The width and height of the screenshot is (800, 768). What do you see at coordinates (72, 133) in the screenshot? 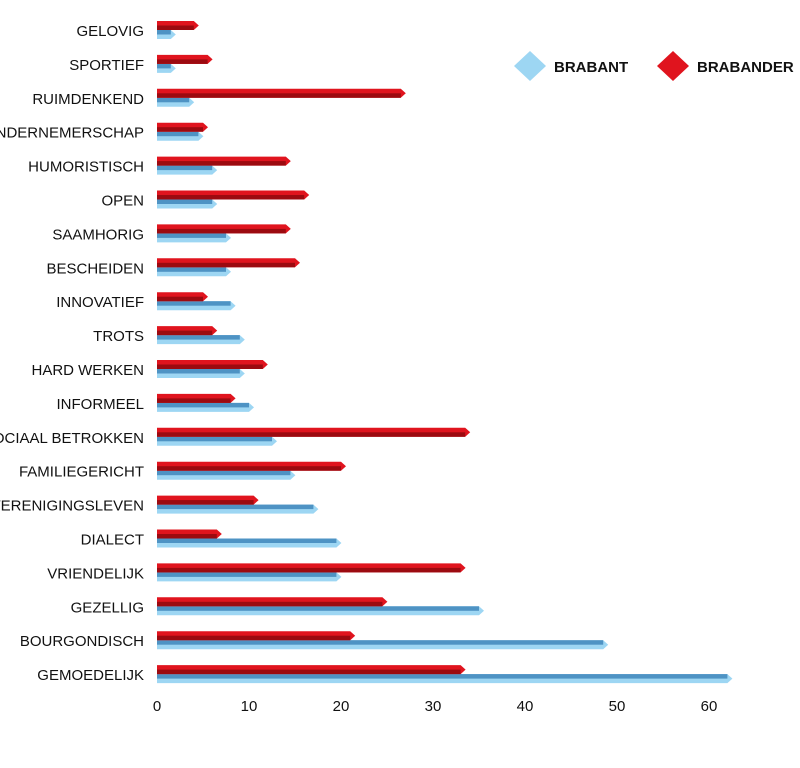
I see `category-label: ONDERNEMERSCHAP` at bounding box center [72, 133].